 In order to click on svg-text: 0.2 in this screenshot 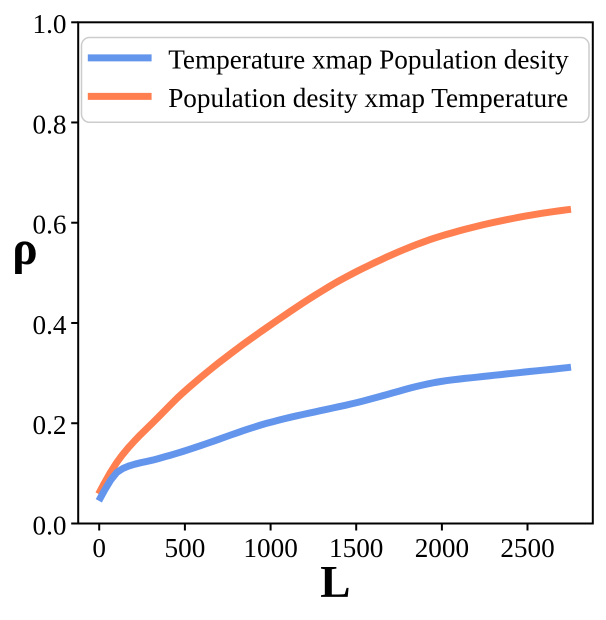, I will do `click(50, 425)`.